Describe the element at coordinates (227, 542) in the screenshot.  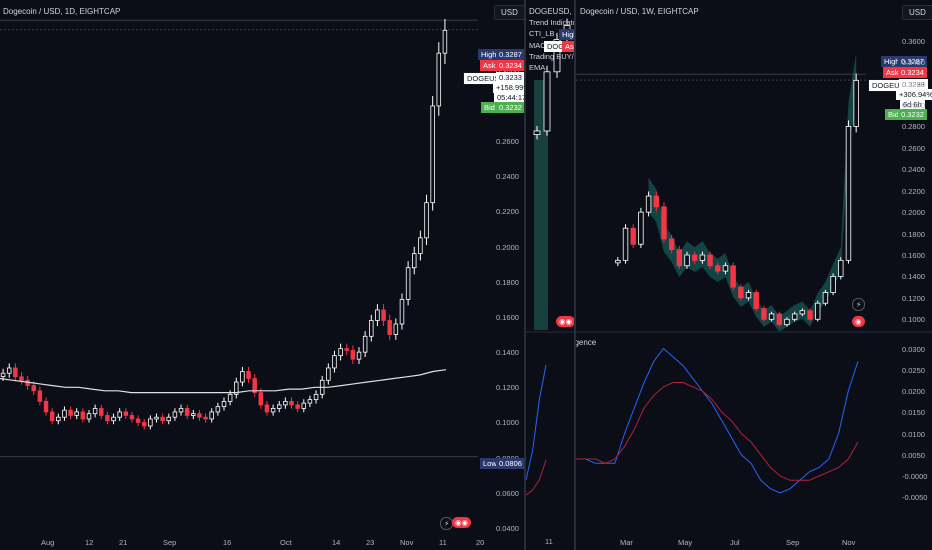
I see `left-date-tick: 16` at that location.